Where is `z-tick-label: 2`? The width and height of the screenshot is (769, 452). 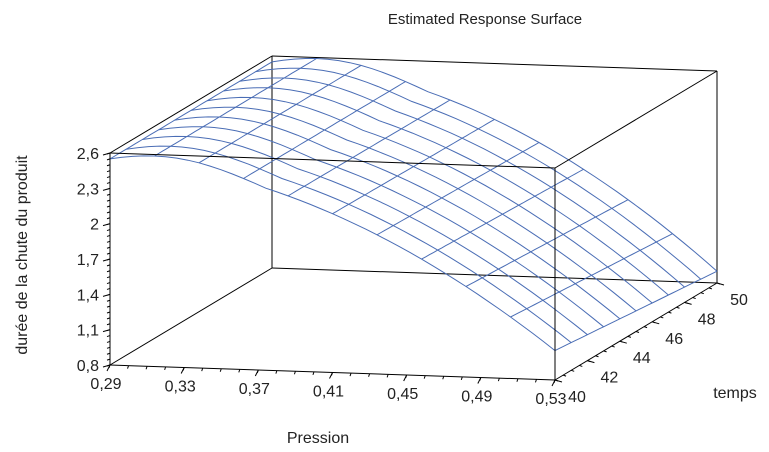
z-tick-label: 2 is located at coordinates (94, 225).